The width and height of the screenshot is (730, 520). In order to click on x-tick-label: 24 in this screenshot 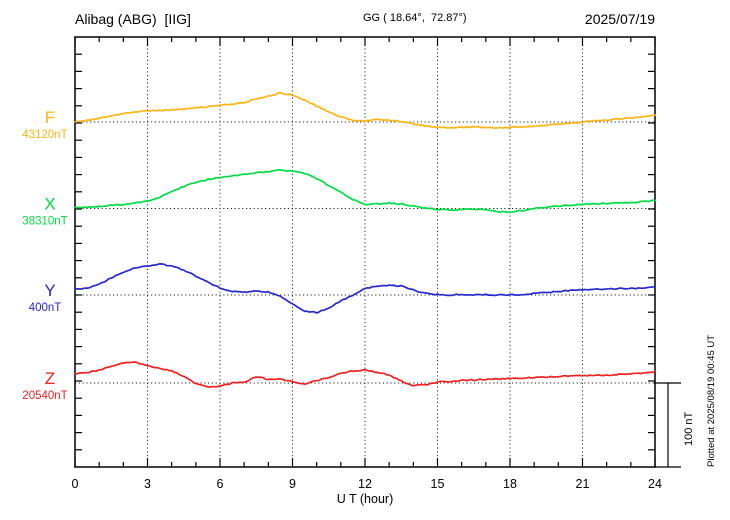, I will do `click(655, 484)`.